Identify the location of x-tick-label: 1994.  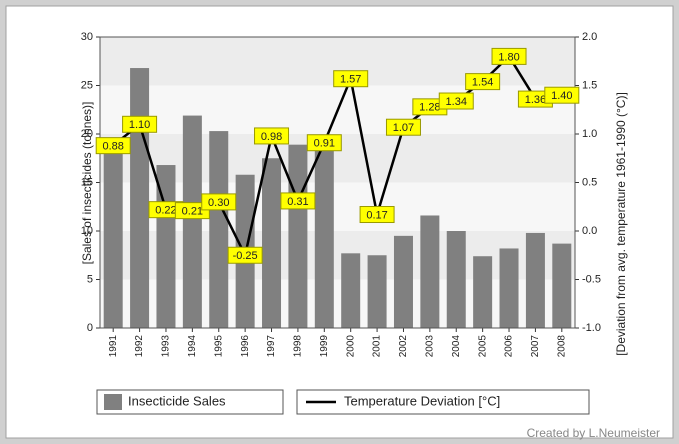
(192, 346).